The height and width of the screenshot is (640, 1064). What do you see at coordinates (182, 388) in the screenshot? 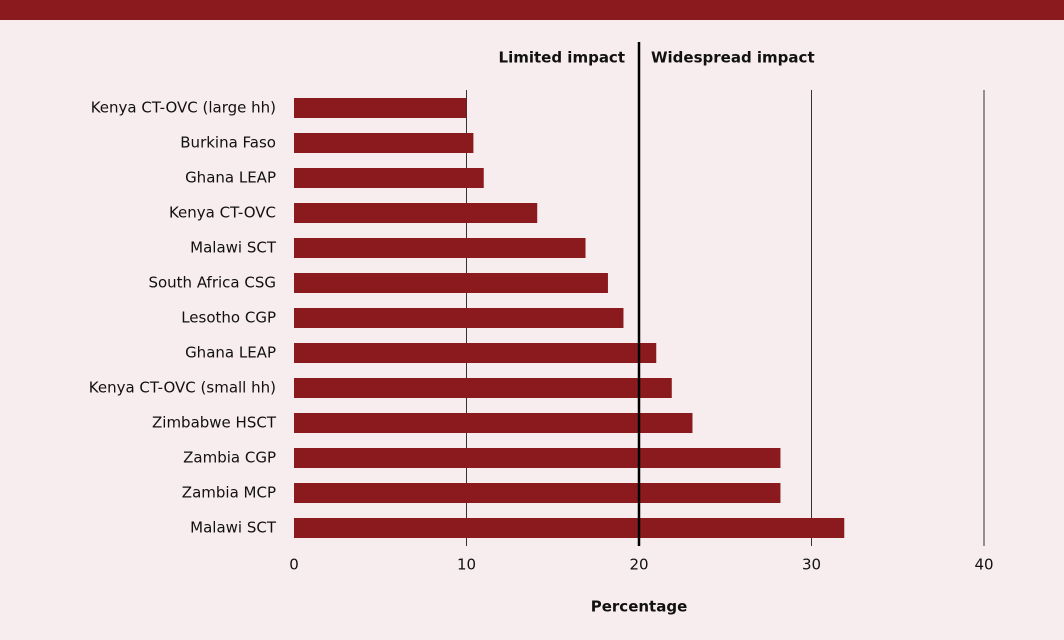
I see `y-tick-label: Kenya CT-OVC (small hh)` at bounding box center [182, 388].